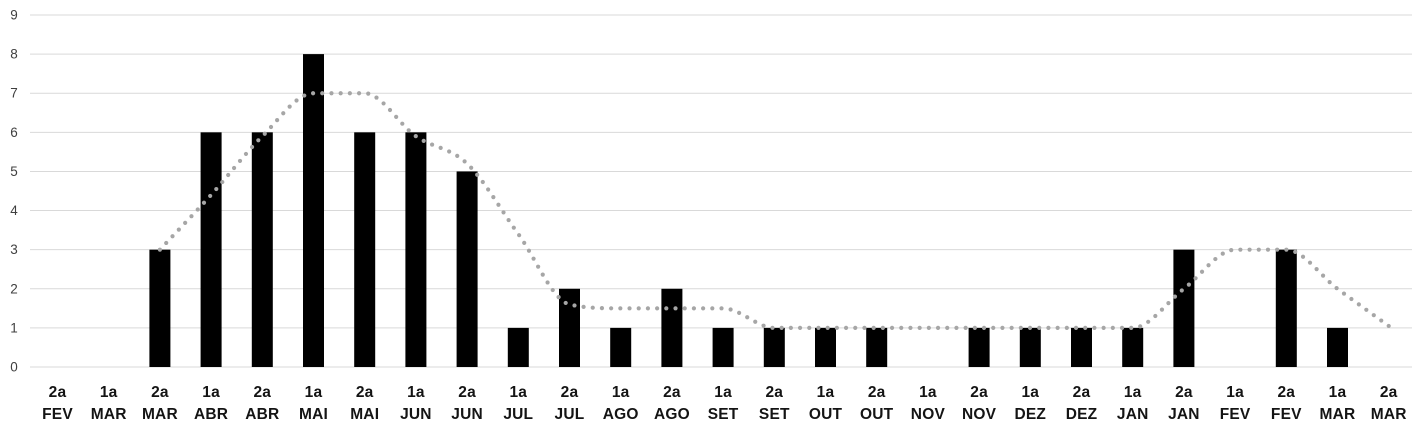 This screenshot has height=430, width=1426. I want to click on y-axis-tick-label: 4, so click(14, 210).